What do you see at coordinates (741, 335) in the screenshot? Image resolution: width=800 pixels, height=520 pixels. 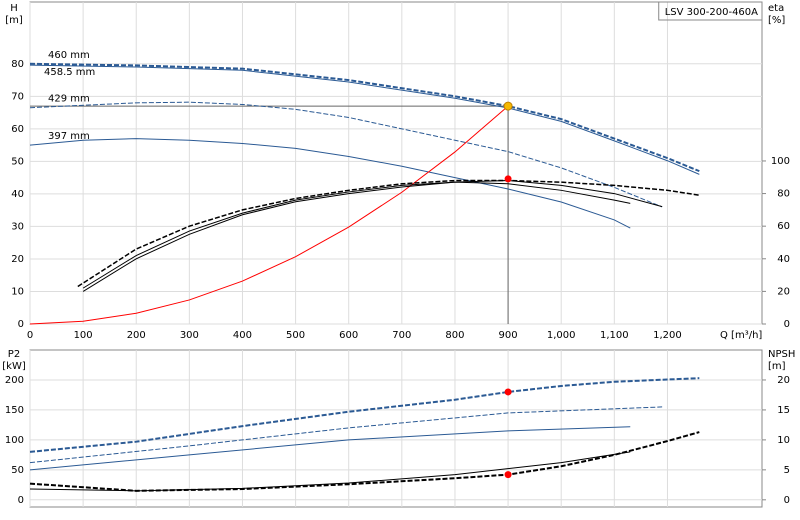 I see `x-axis-label: Q [m³/h]` at bounding box center [741, 335].